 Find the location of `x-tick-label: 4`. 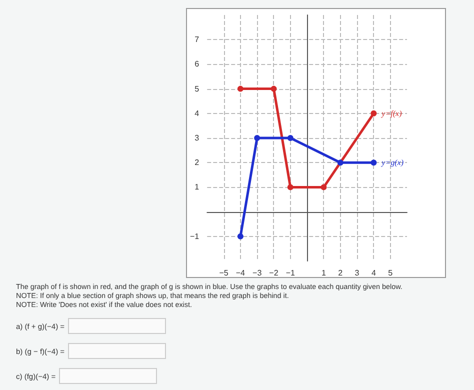

x-tick-label: 4 is located at coordinates (373, 273).